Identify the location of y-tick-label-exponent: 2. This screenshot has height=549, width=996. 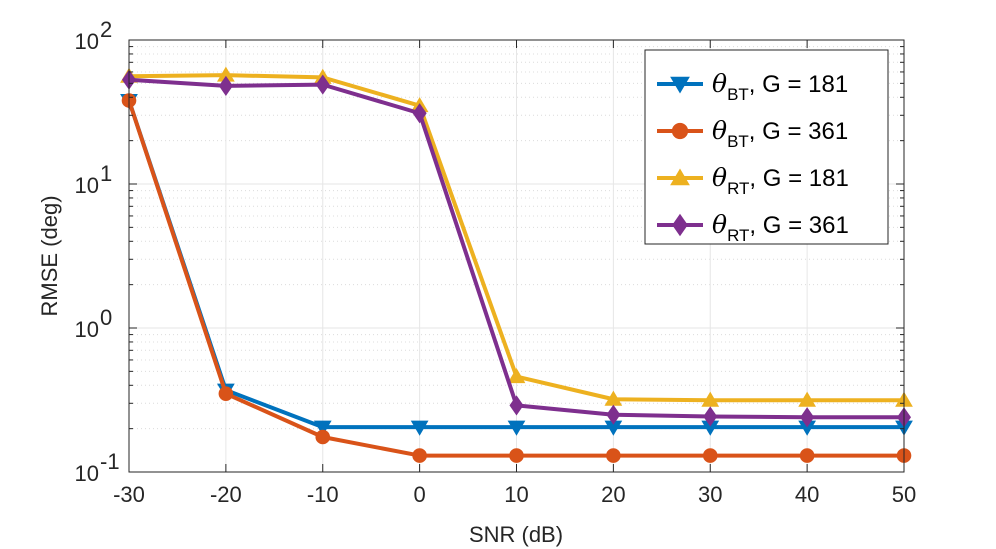
(106, 29).